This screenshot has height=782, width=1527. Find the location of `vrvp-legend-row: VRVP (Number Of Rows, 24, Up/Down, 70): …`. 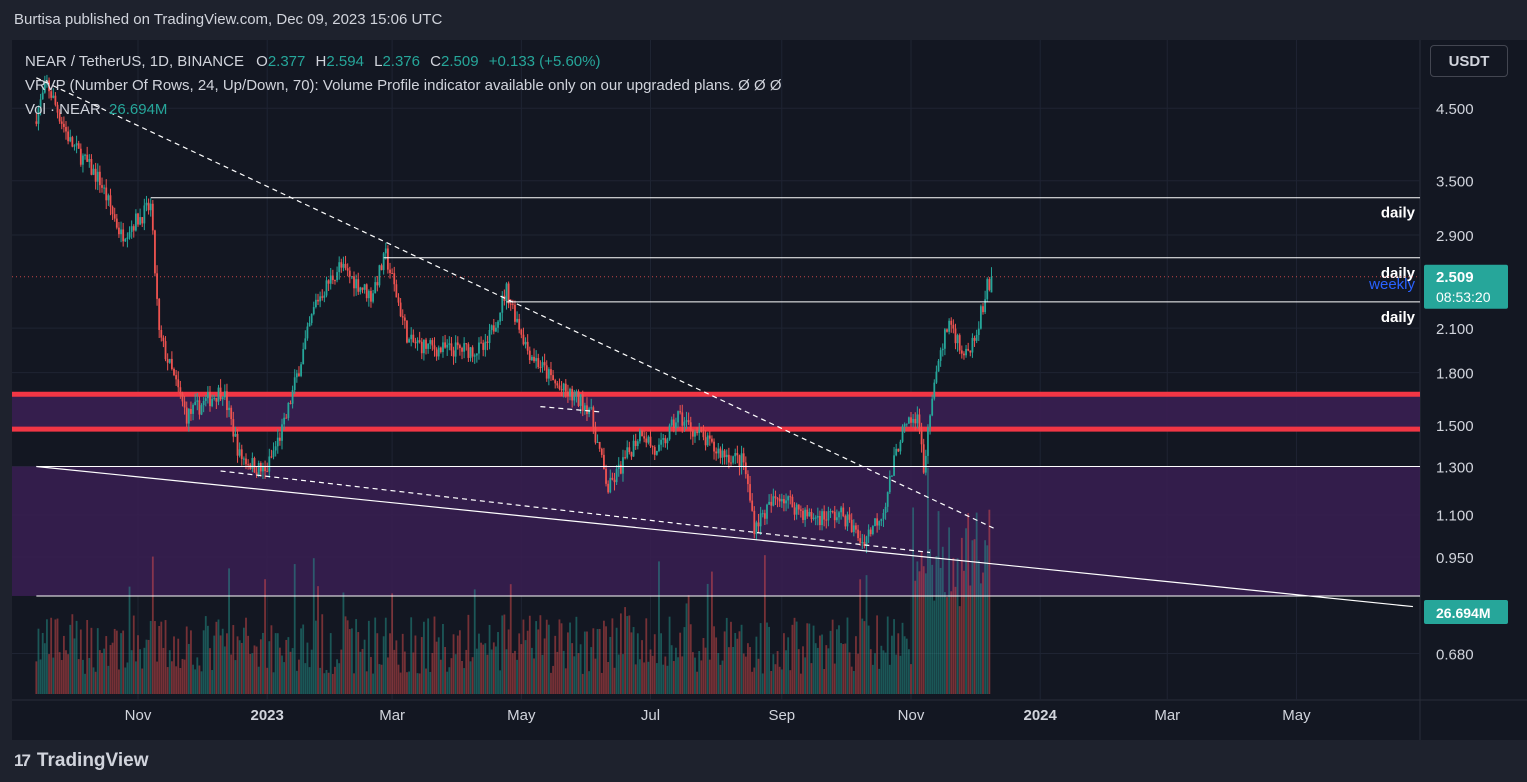

vrvp-legend-row: VRVP (Number Of Rows, 24, Up/Down, 70): … is located at coordinates (403, 85).